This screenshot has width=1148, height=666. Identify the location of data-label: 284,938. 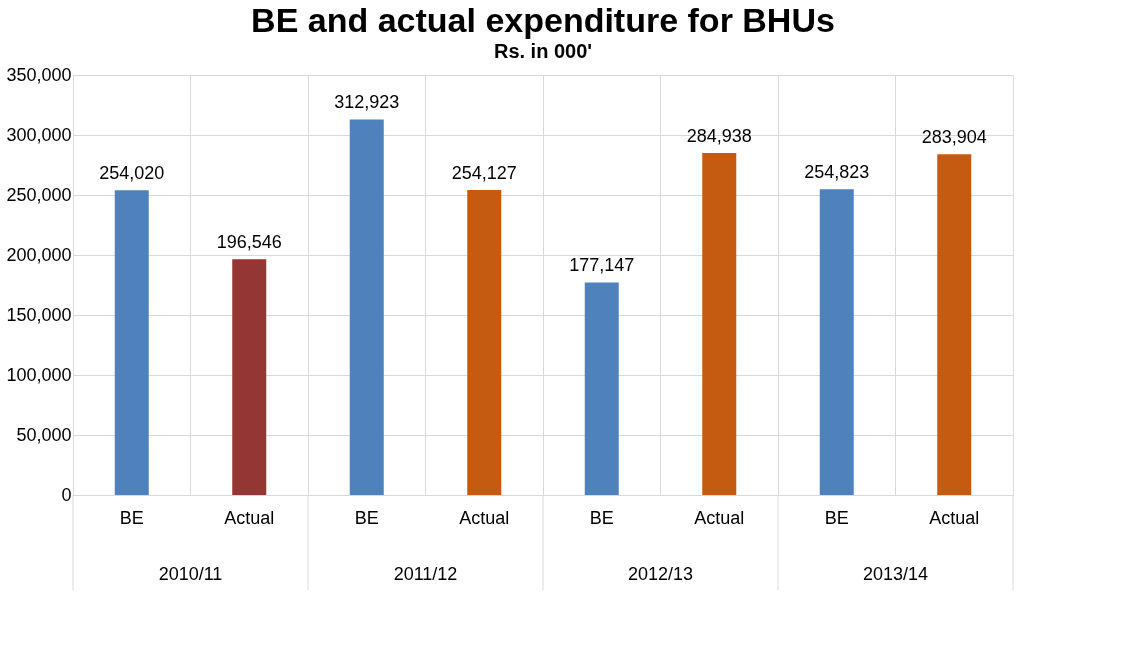
(719, 136).